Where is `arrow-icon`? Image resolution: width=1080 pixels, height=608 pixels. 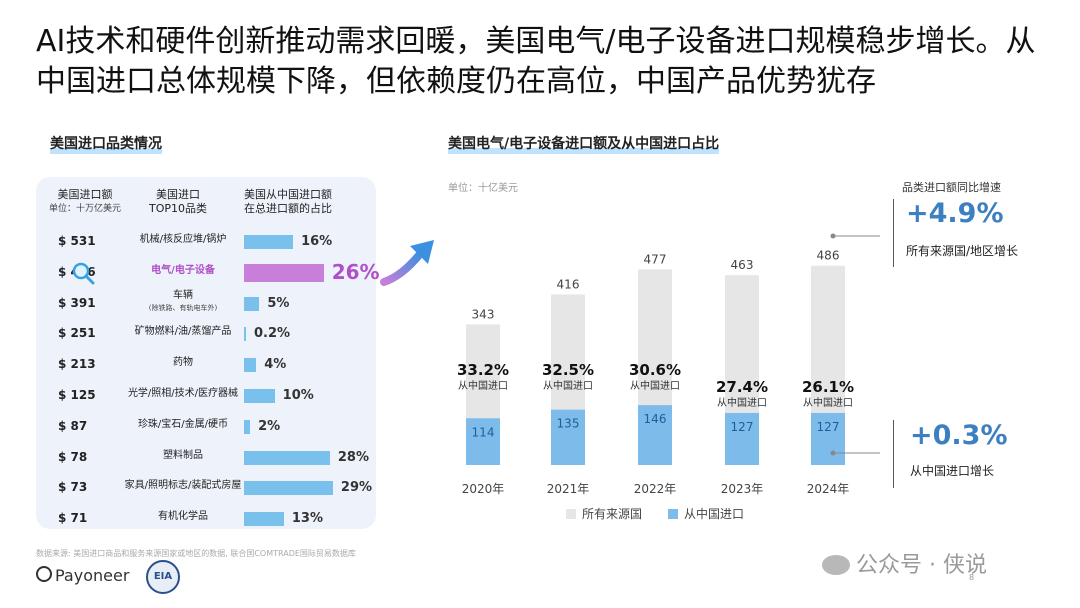 arrow-icon is located at coordinates (407, 263).